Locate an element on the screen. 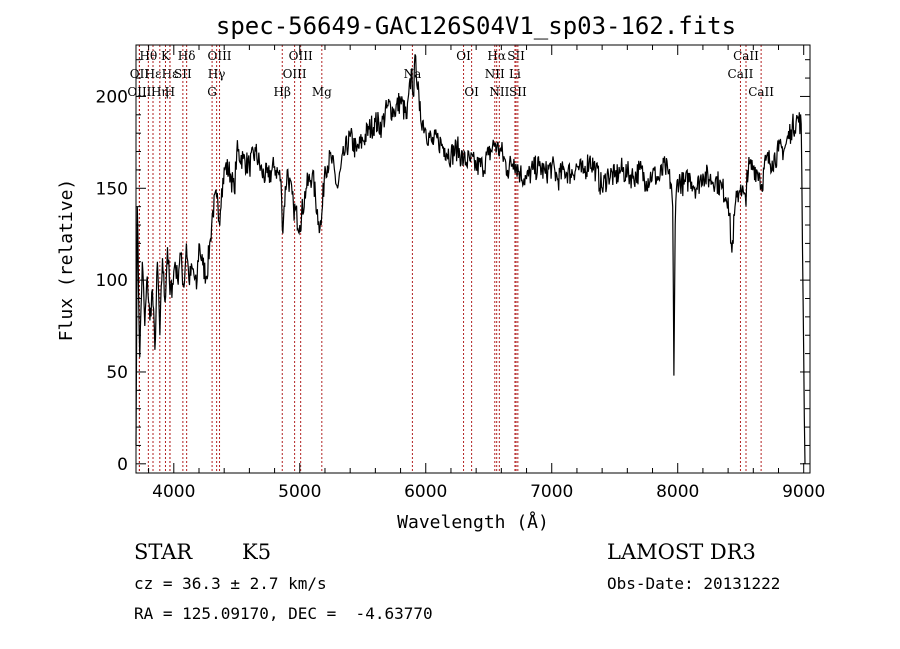  x-tick-label: 5000 is located at coordinates (299, 492).